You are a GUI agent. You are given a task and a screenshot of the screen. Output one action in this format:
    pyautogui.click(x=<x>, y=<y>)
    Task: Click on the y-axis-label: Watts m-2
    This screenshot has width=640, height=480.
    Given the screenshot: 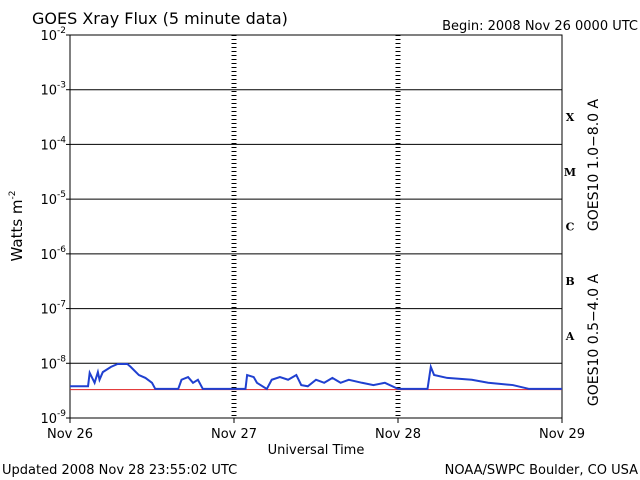 What is the action you would take?
    pyautogui.click(x=17, y=225)
    